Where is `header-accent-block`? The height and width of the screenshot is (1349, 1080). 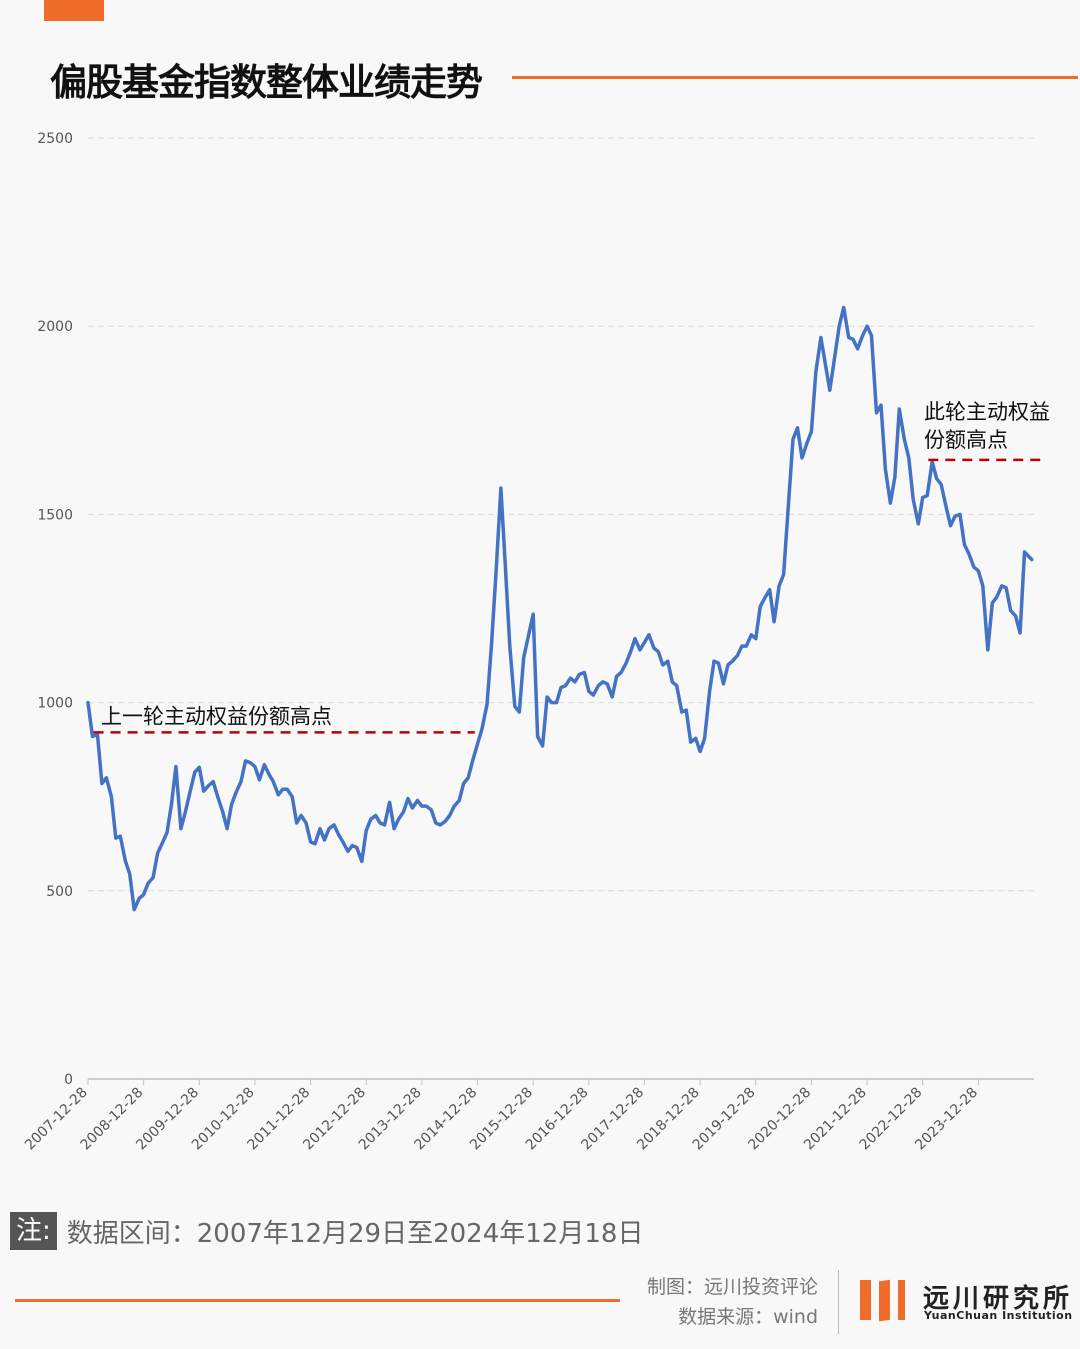
header-accent-block is located at coordinates (74, 10).